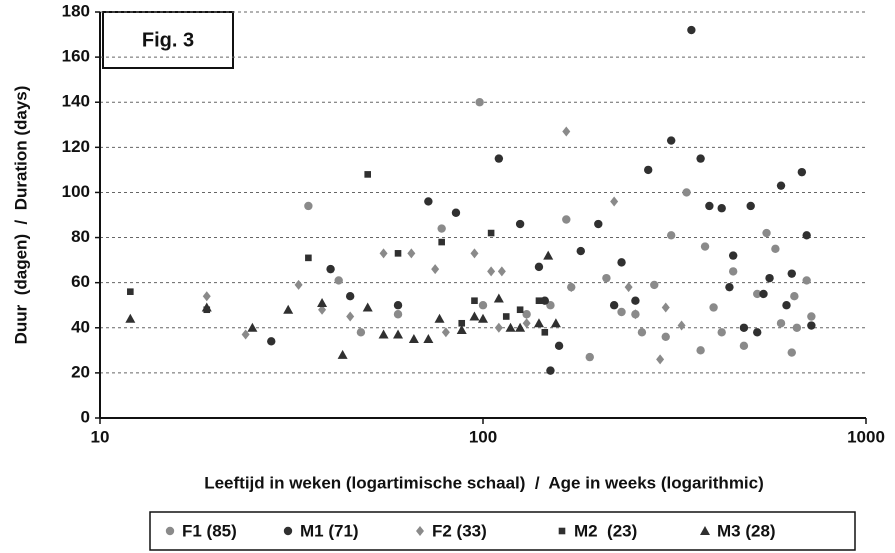 The width and height of the screenshot is (895, 553). What do you see at coordinates (483, 436) in the screenshot?
I see `x-tick-label: 100` at bounding box center [483, 436].